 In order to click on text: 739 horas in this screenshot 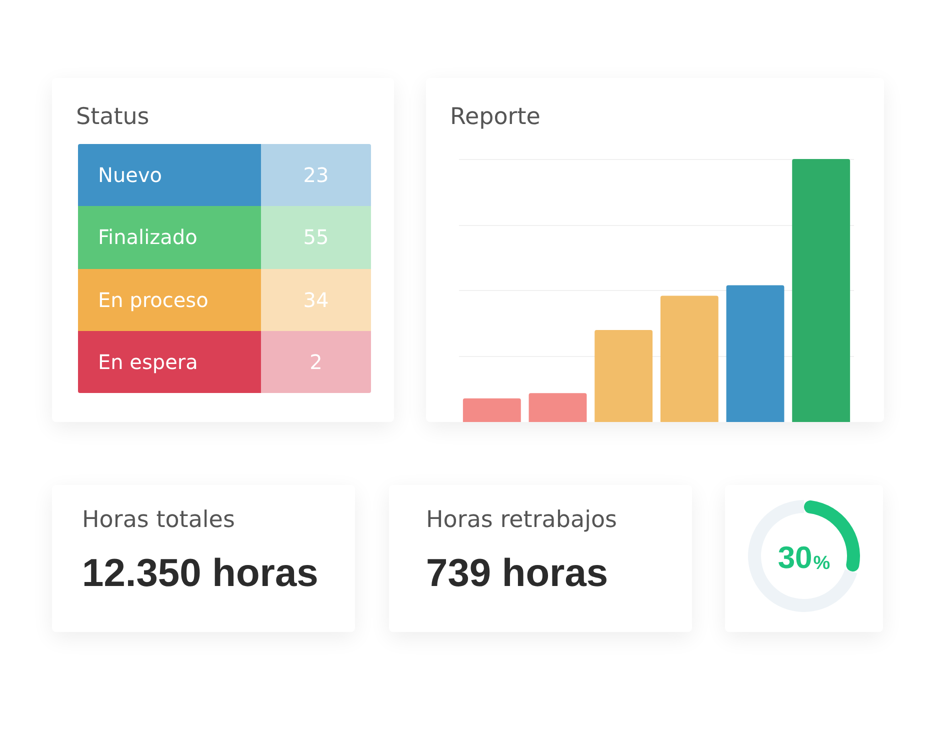, I will do `click(517, 574)`.